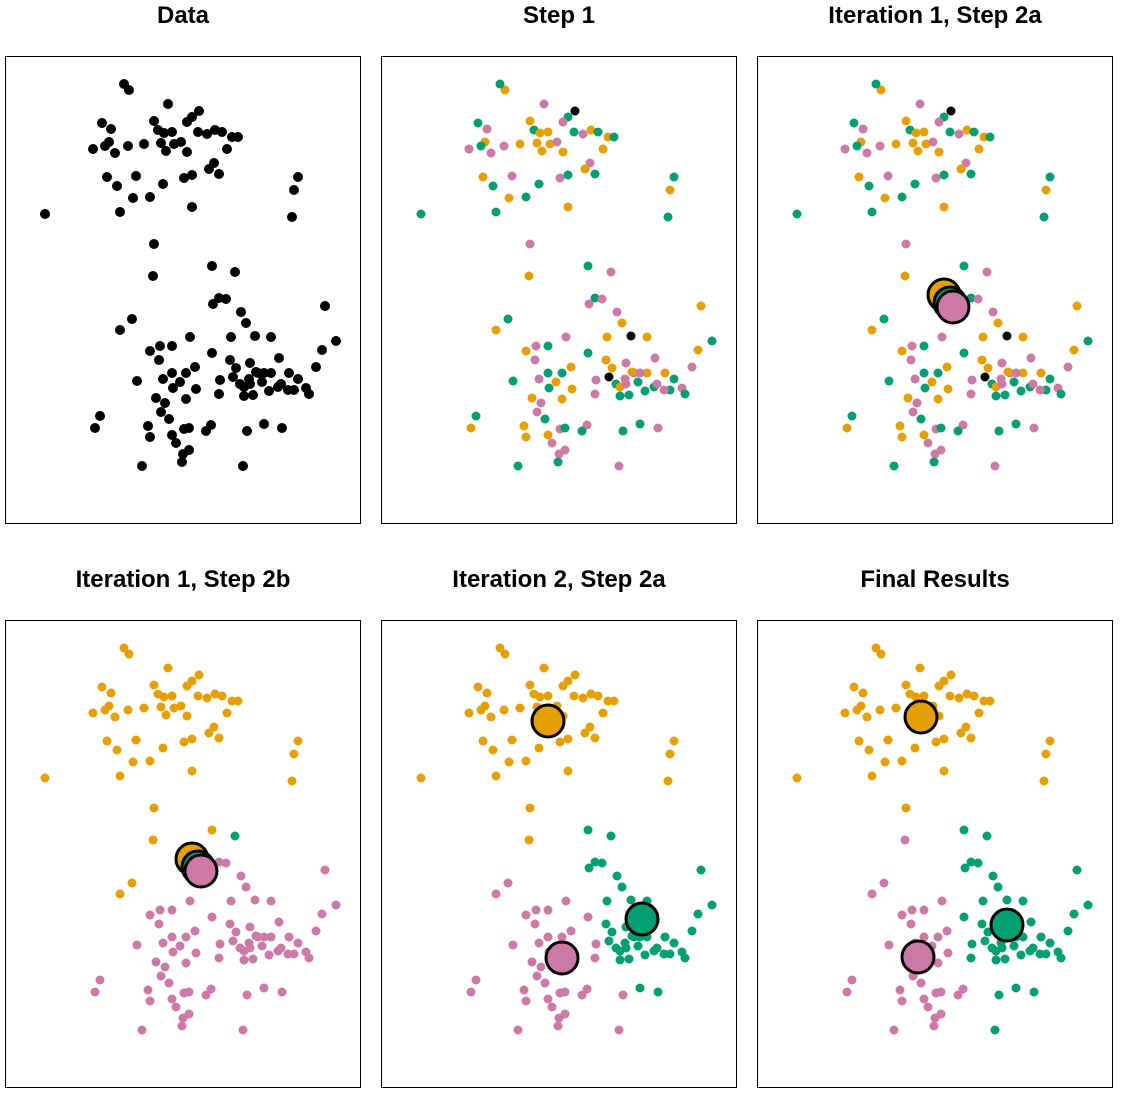 The height and width of the screenshot is (1100, 1125). Describe the element at coordinates (183, 15) in the screenshot. I see `panel-title: Data` at that location.